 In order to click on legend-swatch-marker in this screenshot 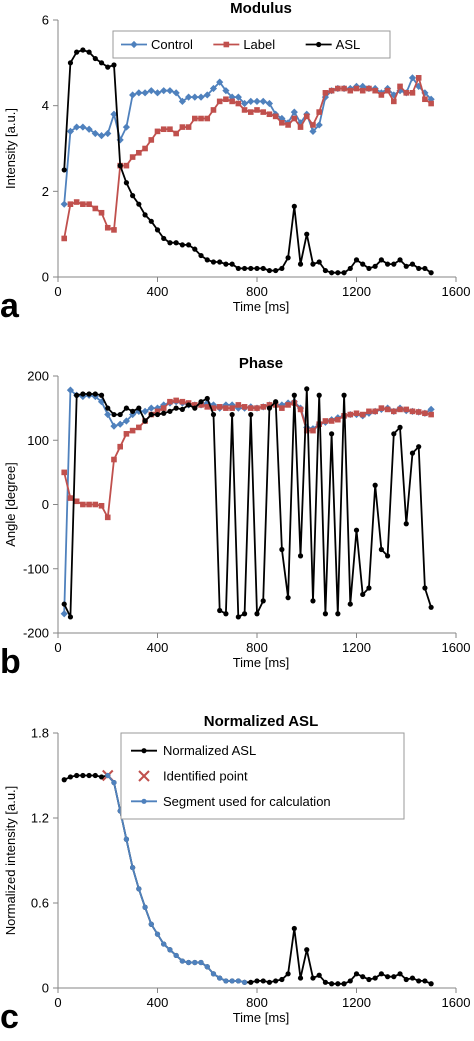, I will do `click(319, 44)`.